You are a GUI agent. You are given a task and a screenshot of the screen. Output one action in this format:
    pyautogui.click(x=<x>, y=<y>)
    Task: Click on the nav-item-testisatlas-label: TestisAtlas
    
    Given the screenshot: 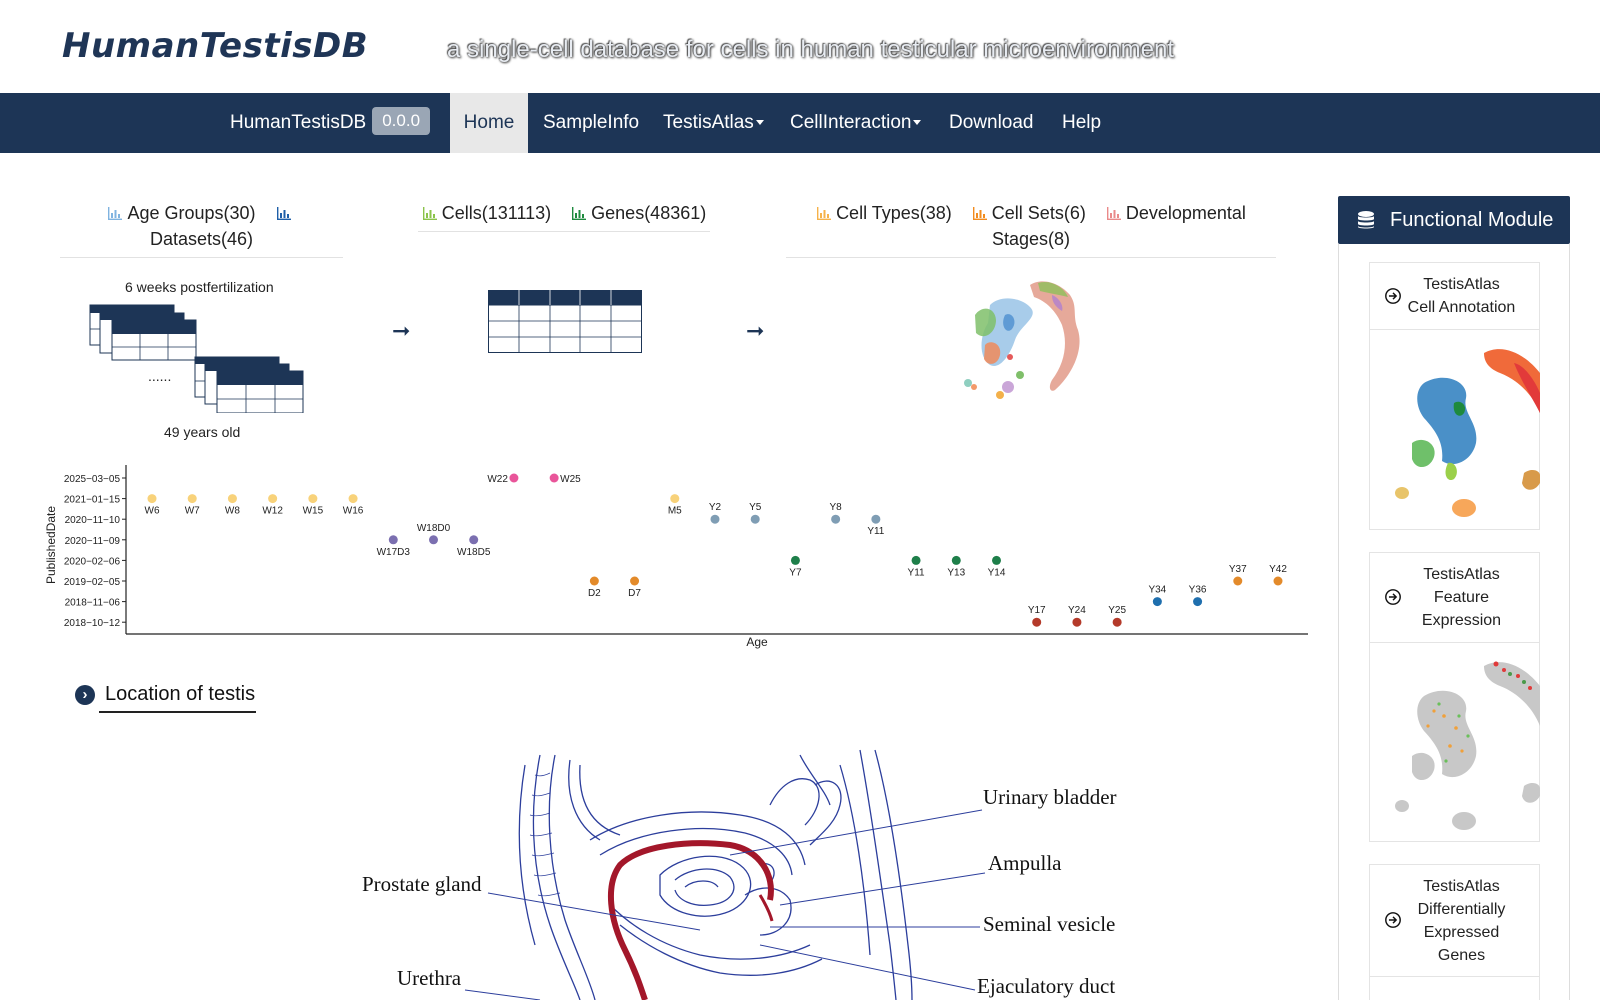 What is the action you would take?
    pyautogui.click(x=708, y=122)
    